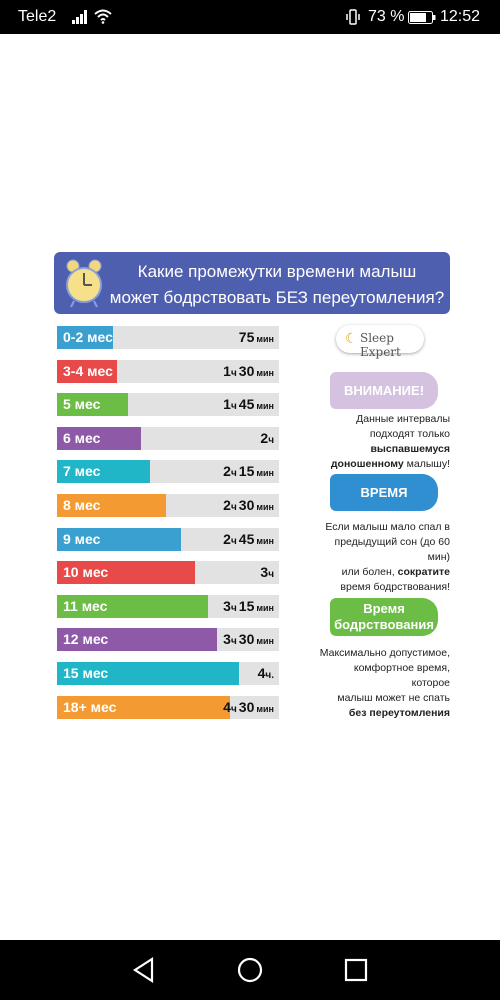 This screenshot has width=500, height=1000. I want to click on note-line: Максимально допустимое,, so click(384, 653).